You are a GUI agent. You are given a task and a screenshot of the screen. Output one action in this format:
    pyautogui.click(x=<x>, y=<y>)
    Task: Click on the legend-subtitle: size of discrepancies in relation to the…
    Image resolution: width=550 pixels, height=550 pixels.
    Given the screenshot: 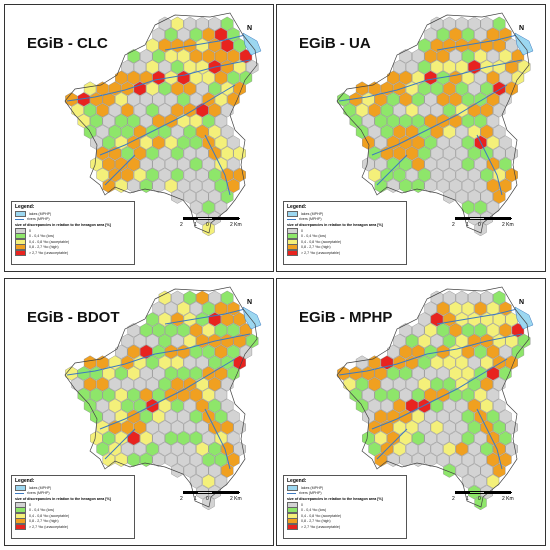 What is the action you would take?
    pyautogui.click(x=335, y=225)
    